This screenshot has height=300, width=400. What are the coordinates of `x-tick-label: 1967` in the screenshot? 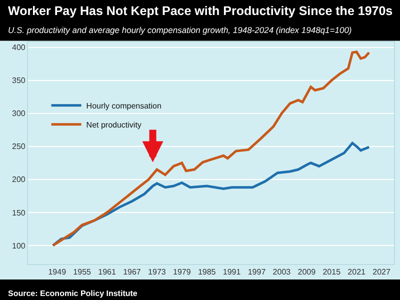 It's located at (132, 272).